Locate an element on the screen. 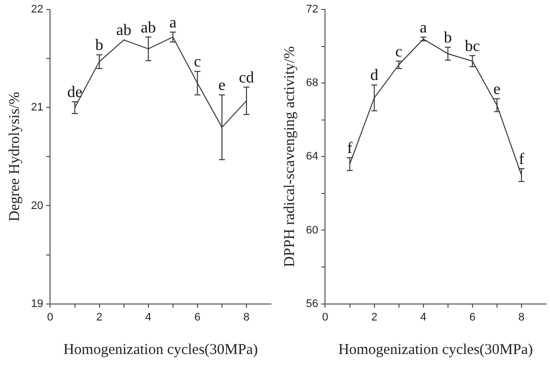  annotation: cd is located at coordinates (246, 77).